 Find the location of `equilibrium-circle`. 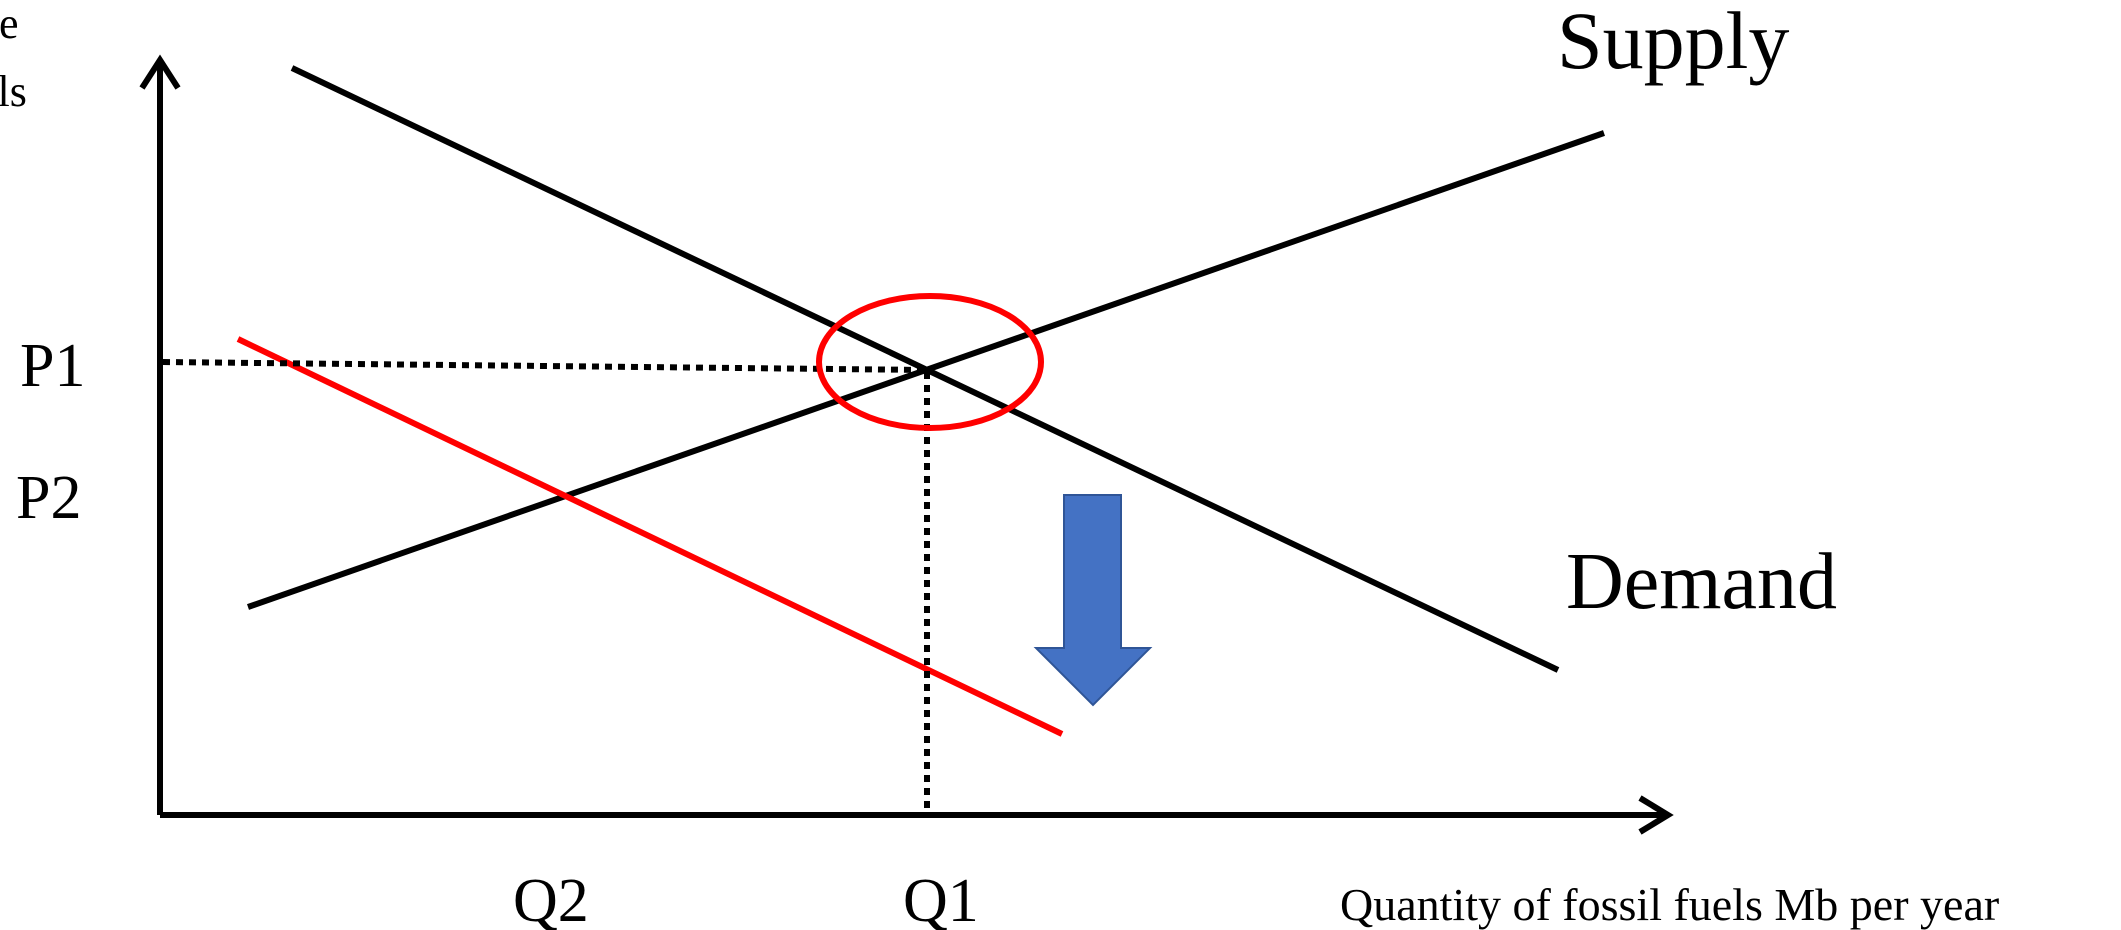

equilibrium-circle is located at coordinates (930, 362).